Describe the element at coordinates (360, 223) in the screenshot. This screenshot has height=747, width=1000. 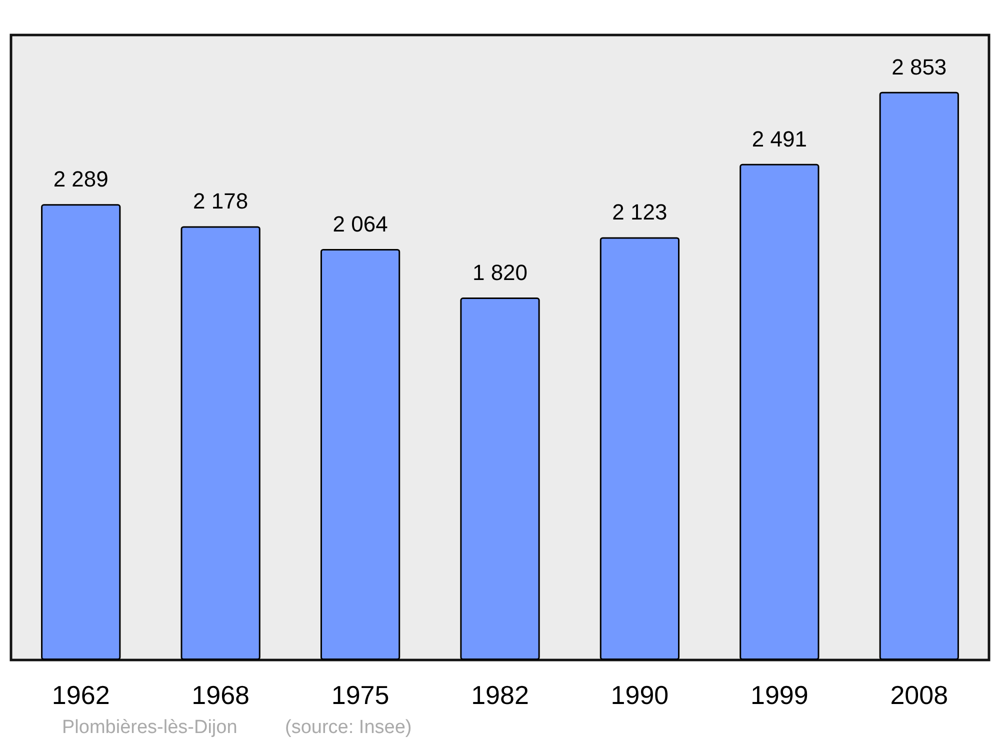
I see `data-label: 2 064` at that location.